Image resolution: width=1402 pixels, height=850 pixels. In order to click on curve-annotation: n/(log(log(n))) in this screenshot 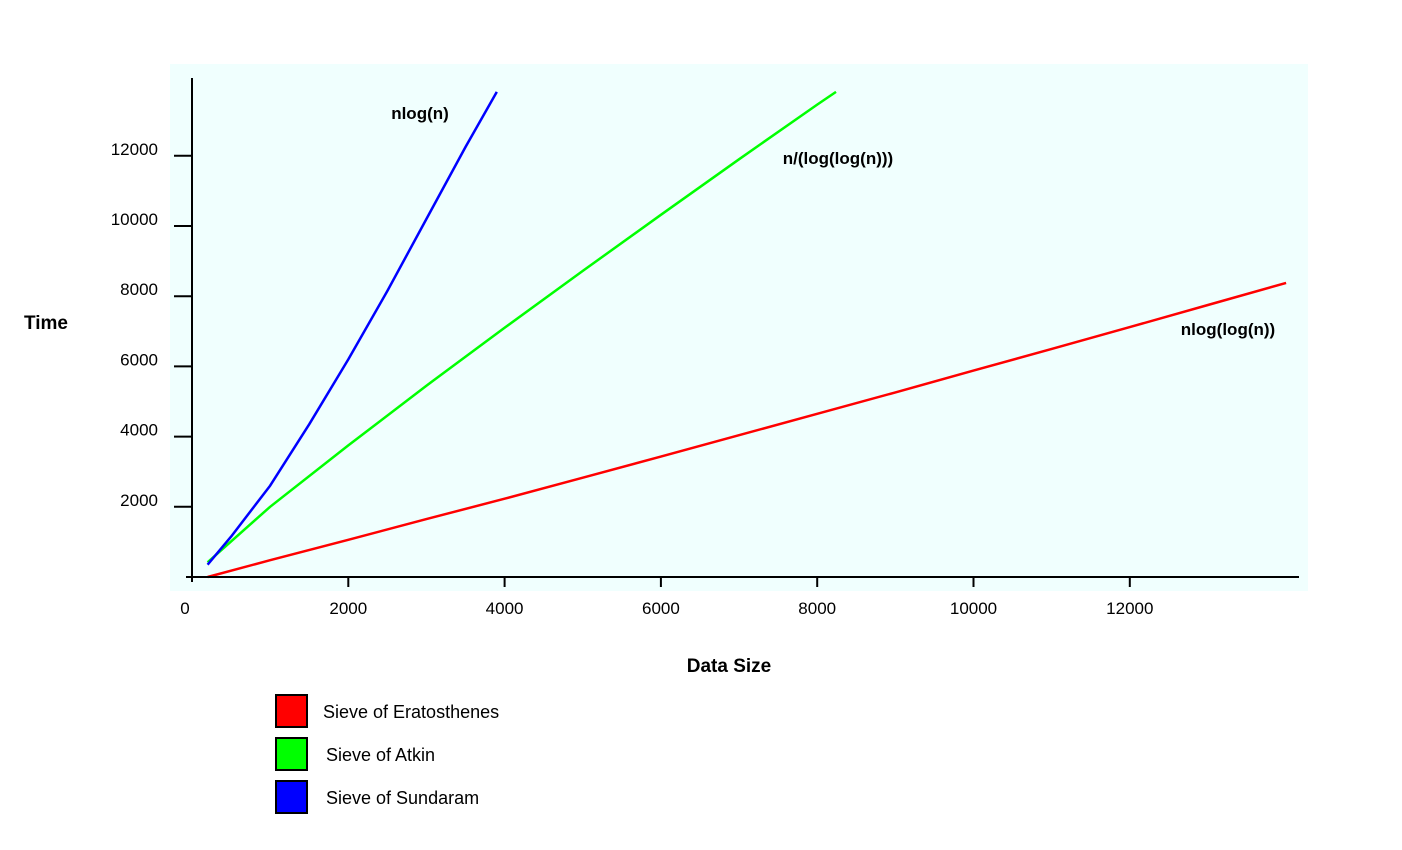, I will do `click(838, 158)`.